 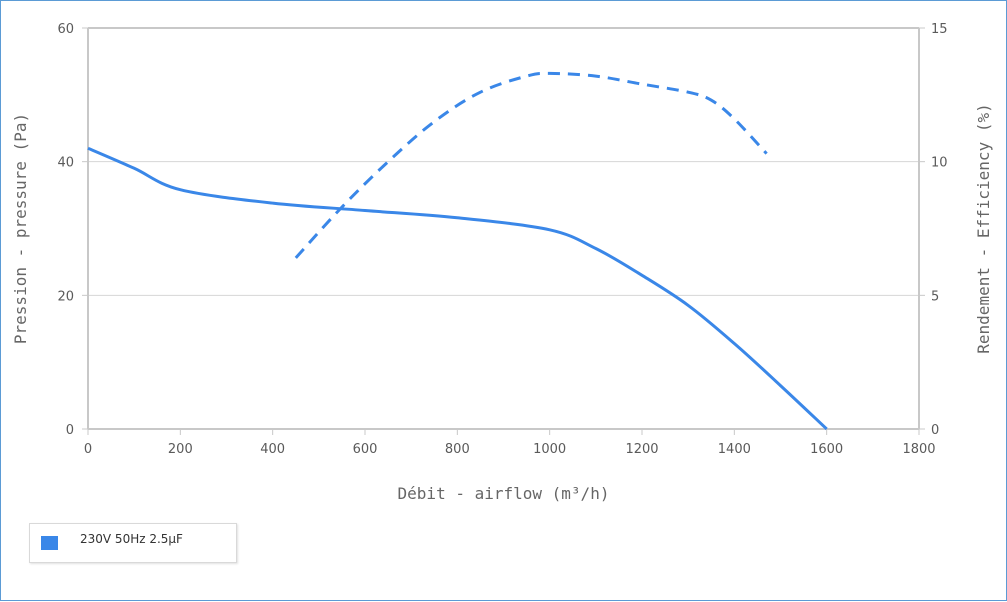 I want to click on x-tick-label-0: 0, so click(x=88, y=449).